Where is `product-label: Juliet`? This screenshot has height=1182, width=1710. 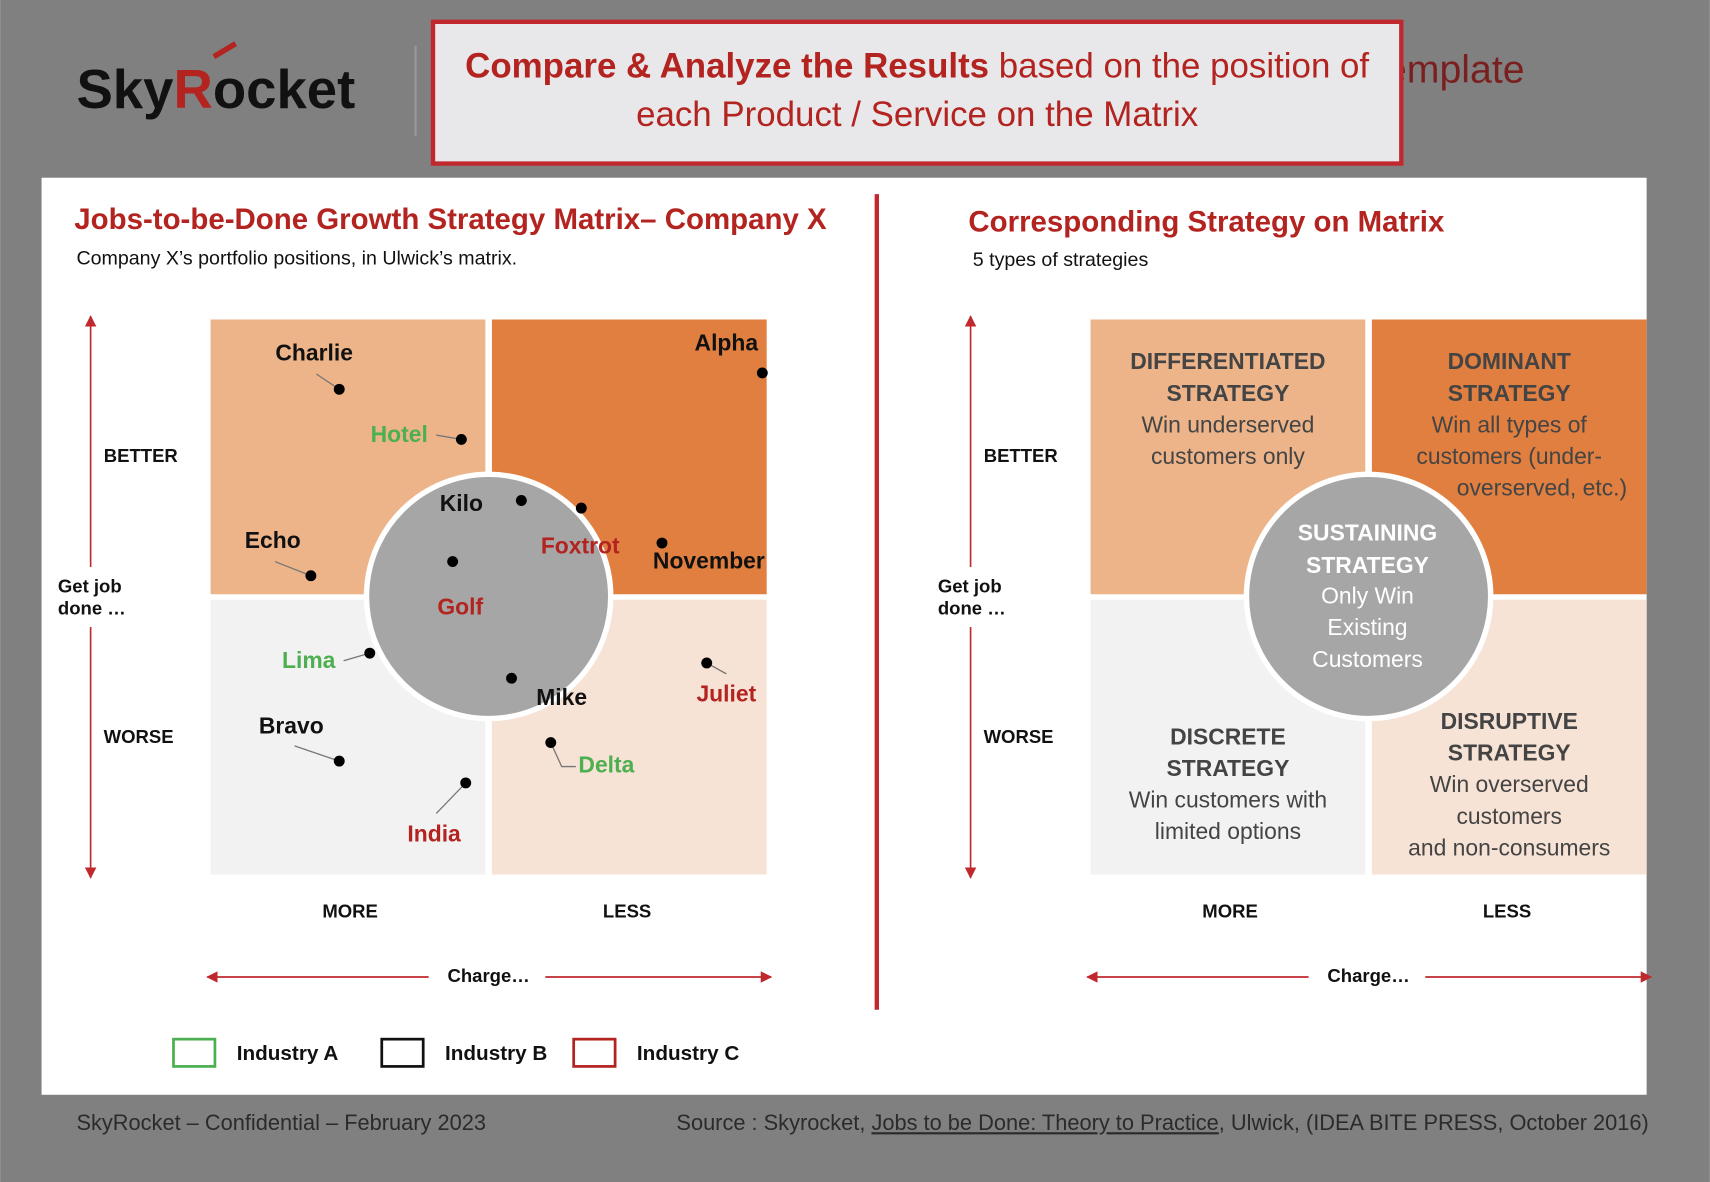
product-label: Juliet is located at coordinates (726, 694).